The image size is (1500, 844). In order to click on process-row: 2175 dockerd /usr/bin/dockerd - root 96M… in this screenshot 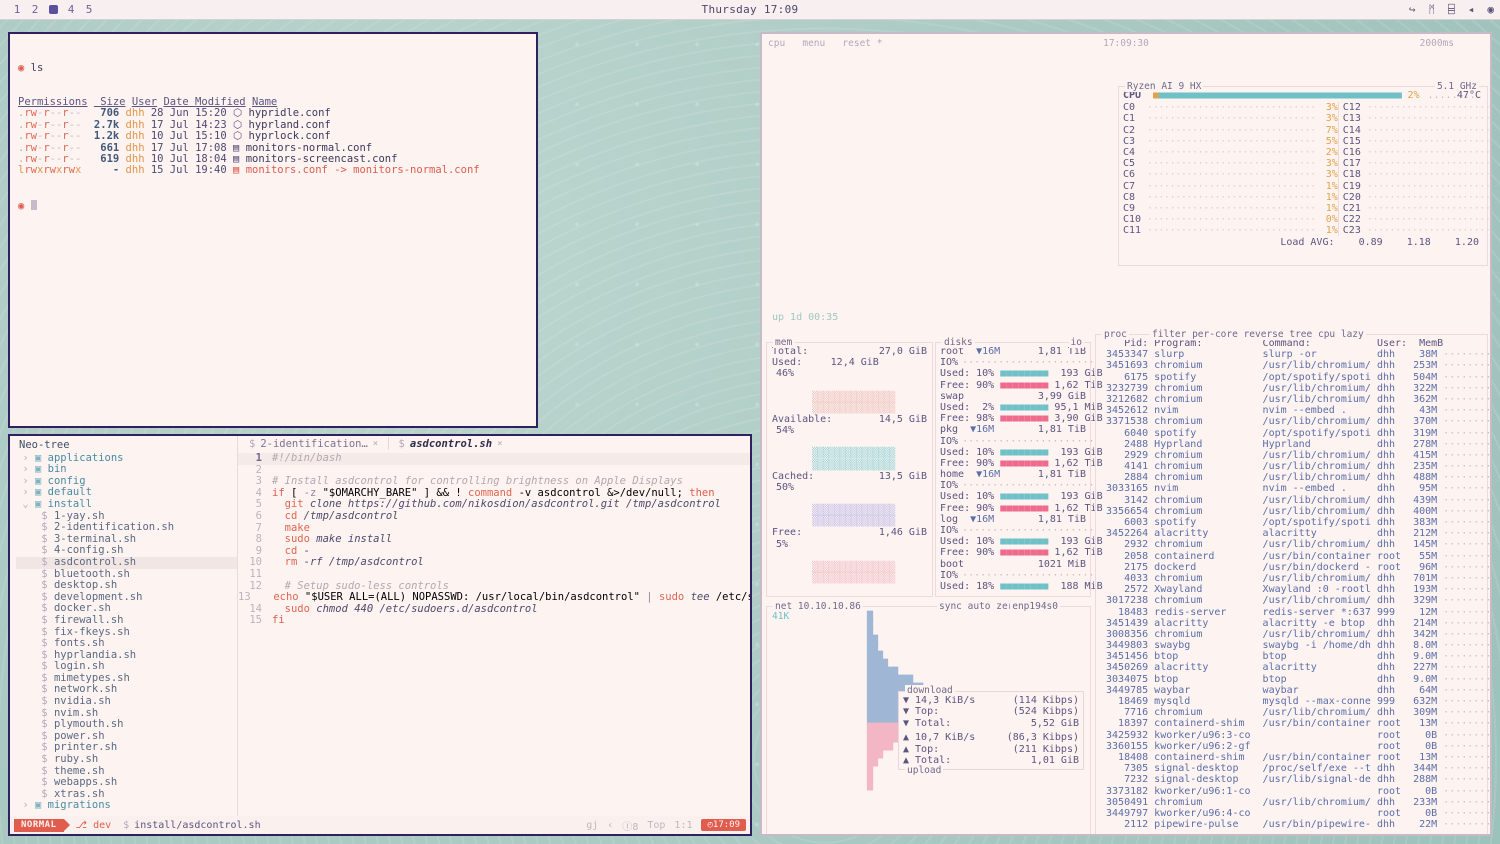, I will do `click(1296, 567)`.